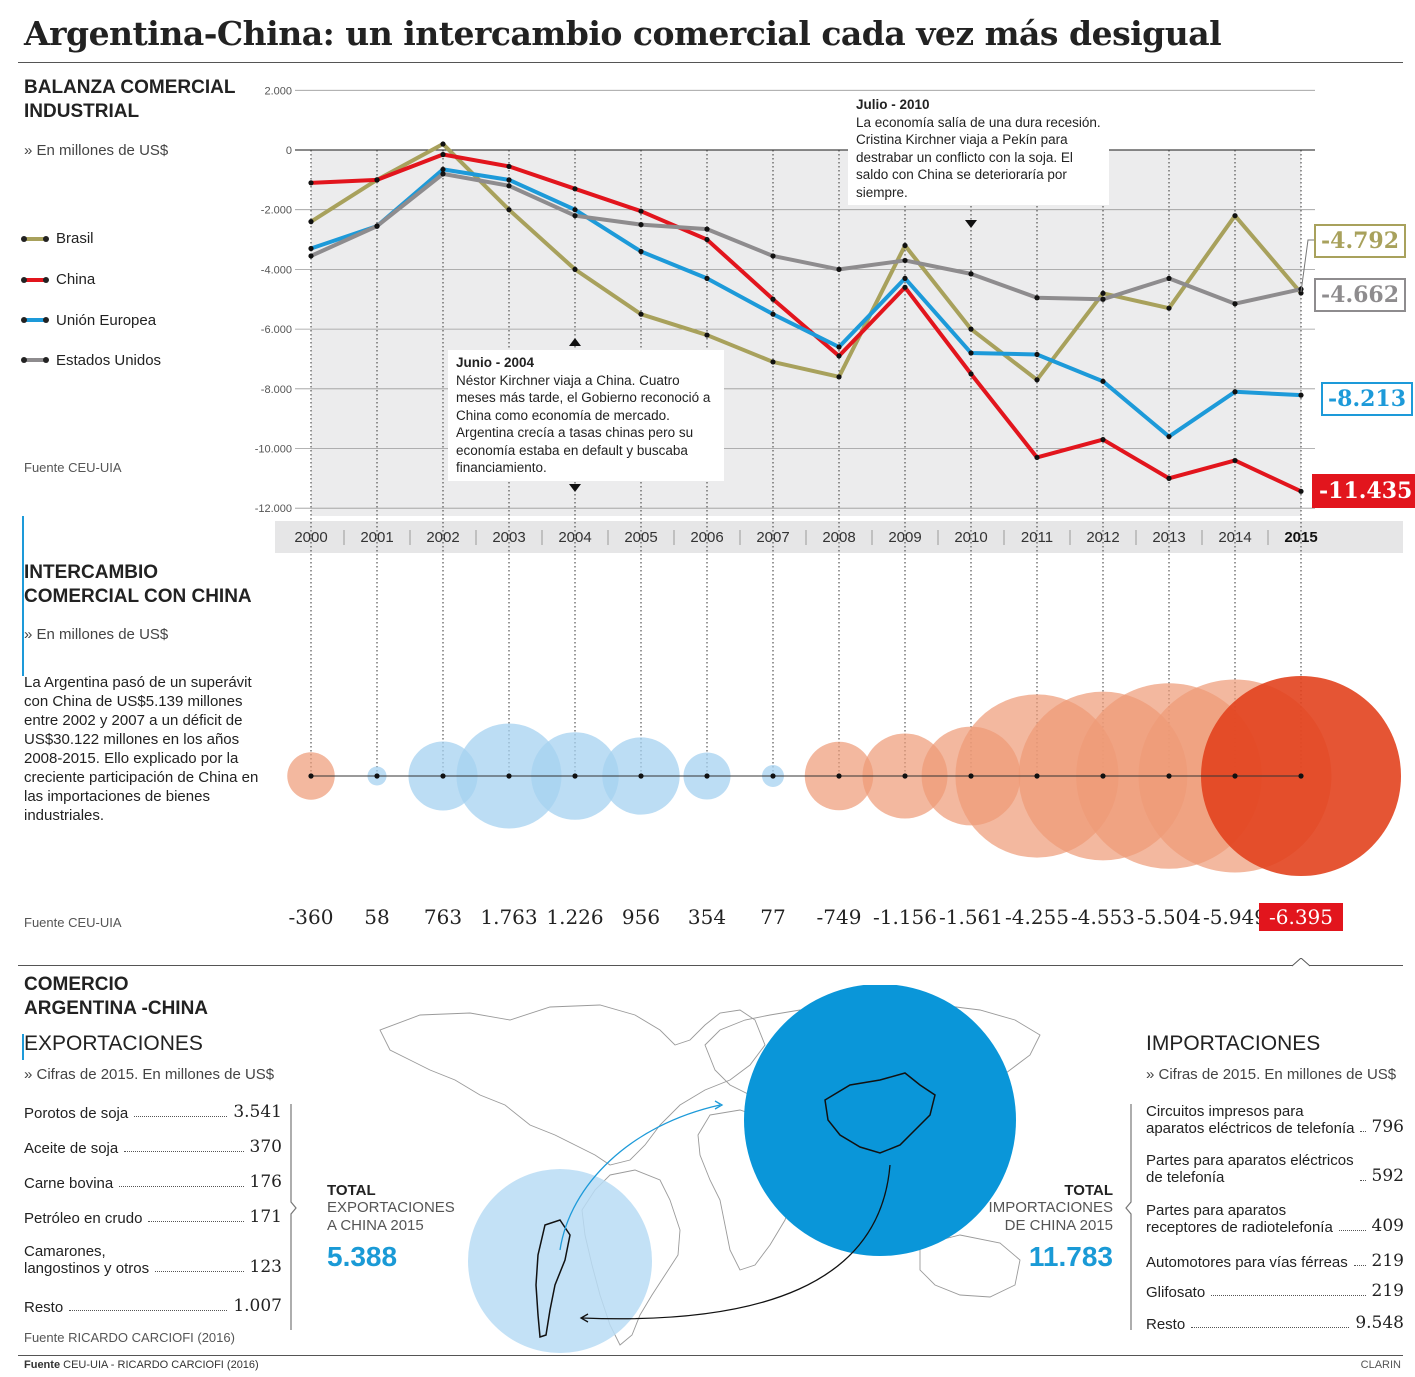  What do you see at coordinates (265, 1147) in the screenshot?
I see `row-value: 370` at bounding box center [265, 1147].